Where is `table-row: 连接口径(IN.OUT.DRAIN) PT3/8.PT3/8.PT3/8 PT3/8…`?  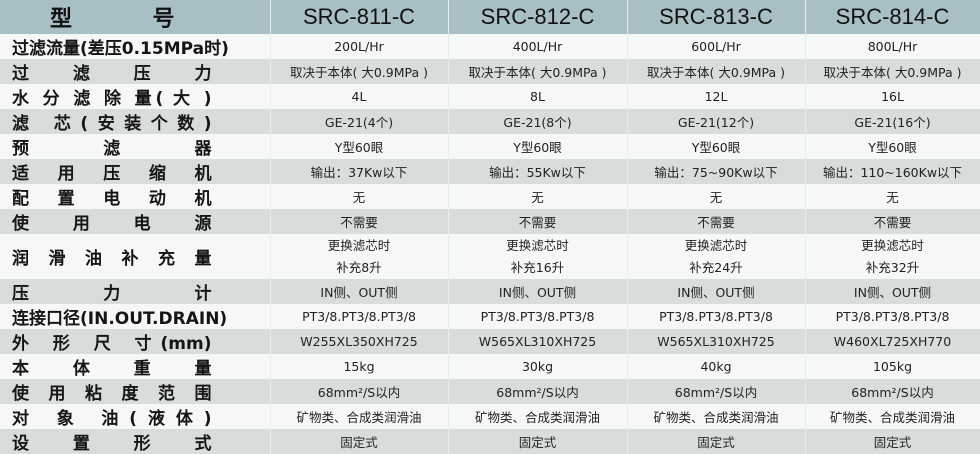 table-row: 连接口径(IN.OUT.DRAIN) PT3/8.PT3/8.PT3/8 PT3/8… is located at coordinates (490, 316).